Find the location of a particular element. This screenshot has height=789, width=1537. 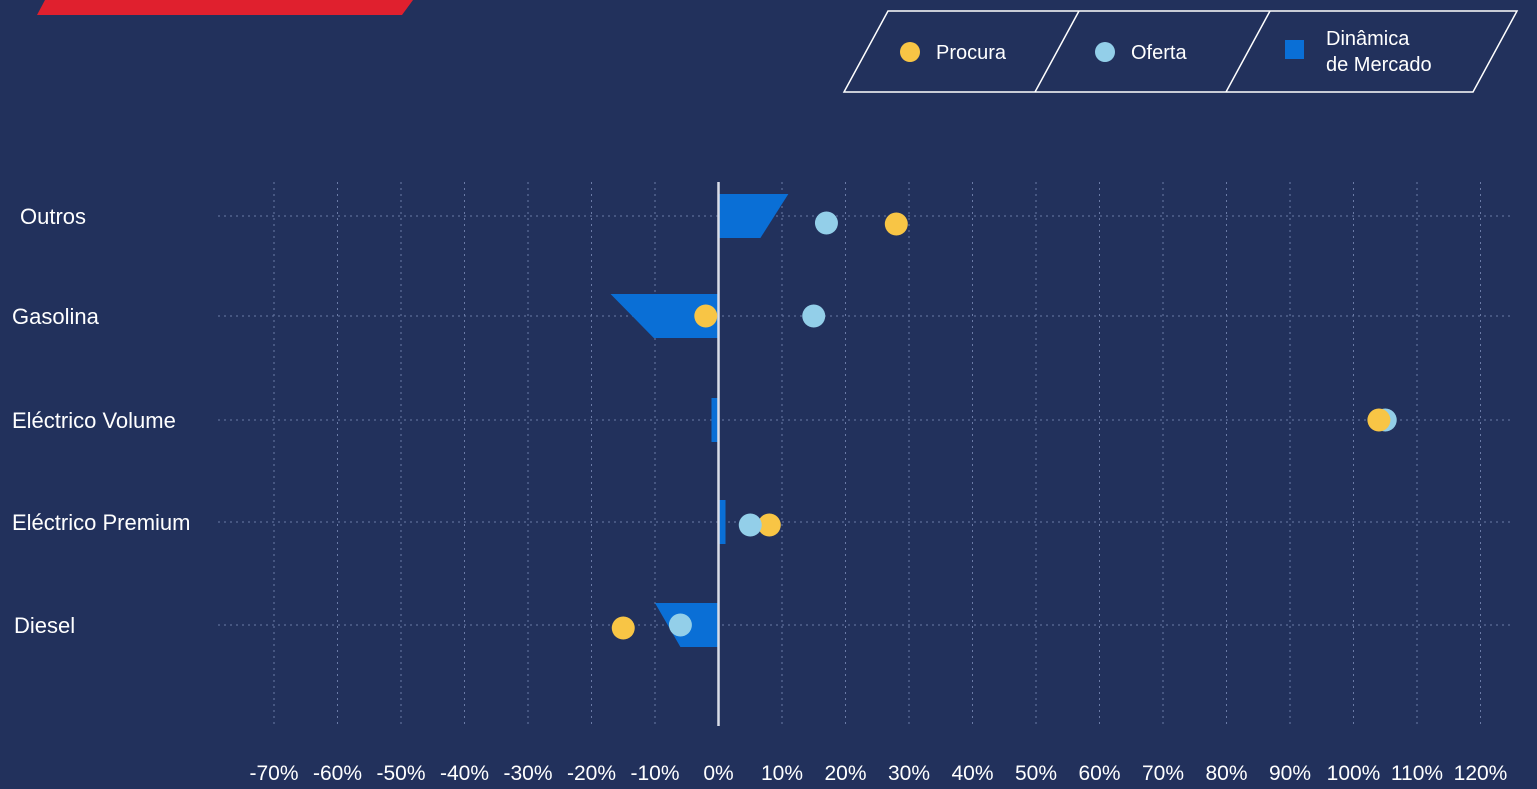

legend: Procura Oferta Dinâmica de Mercado is located at coordinates (1180, 51).